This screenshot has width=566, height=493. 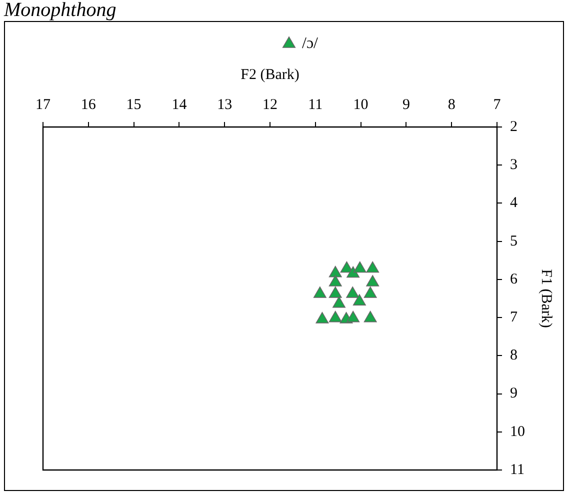 I want to click on x-tick-label: 11, so click(x=315, y=104).